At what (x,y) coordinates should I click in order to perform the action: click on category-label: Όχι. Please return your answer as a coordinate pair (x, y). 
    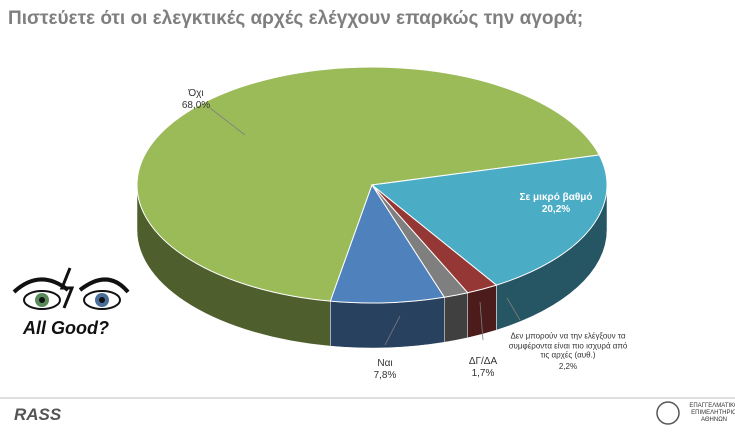
    Looking at the image, I should click on (196, 93).